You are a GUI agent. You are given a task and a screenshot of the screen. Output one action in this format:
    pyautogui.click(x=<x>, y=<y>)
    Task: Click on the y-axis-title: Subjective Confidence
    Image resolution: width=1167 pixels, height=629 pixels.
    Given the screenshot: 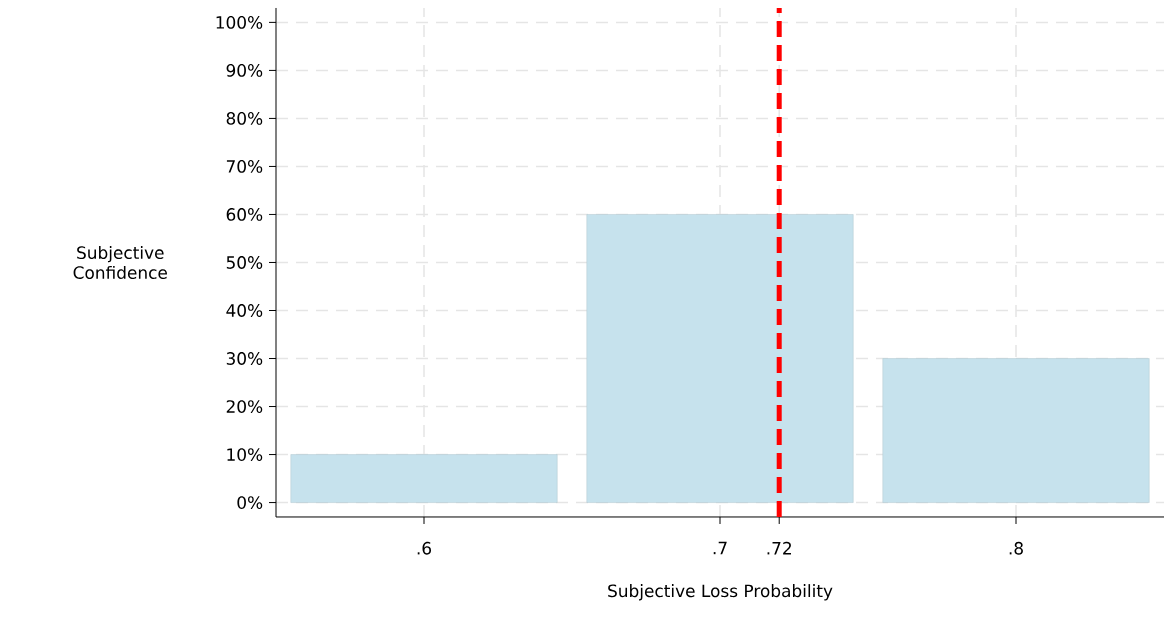 What is the action you would take?
    pyautogui.click(x=120, y=262)
    